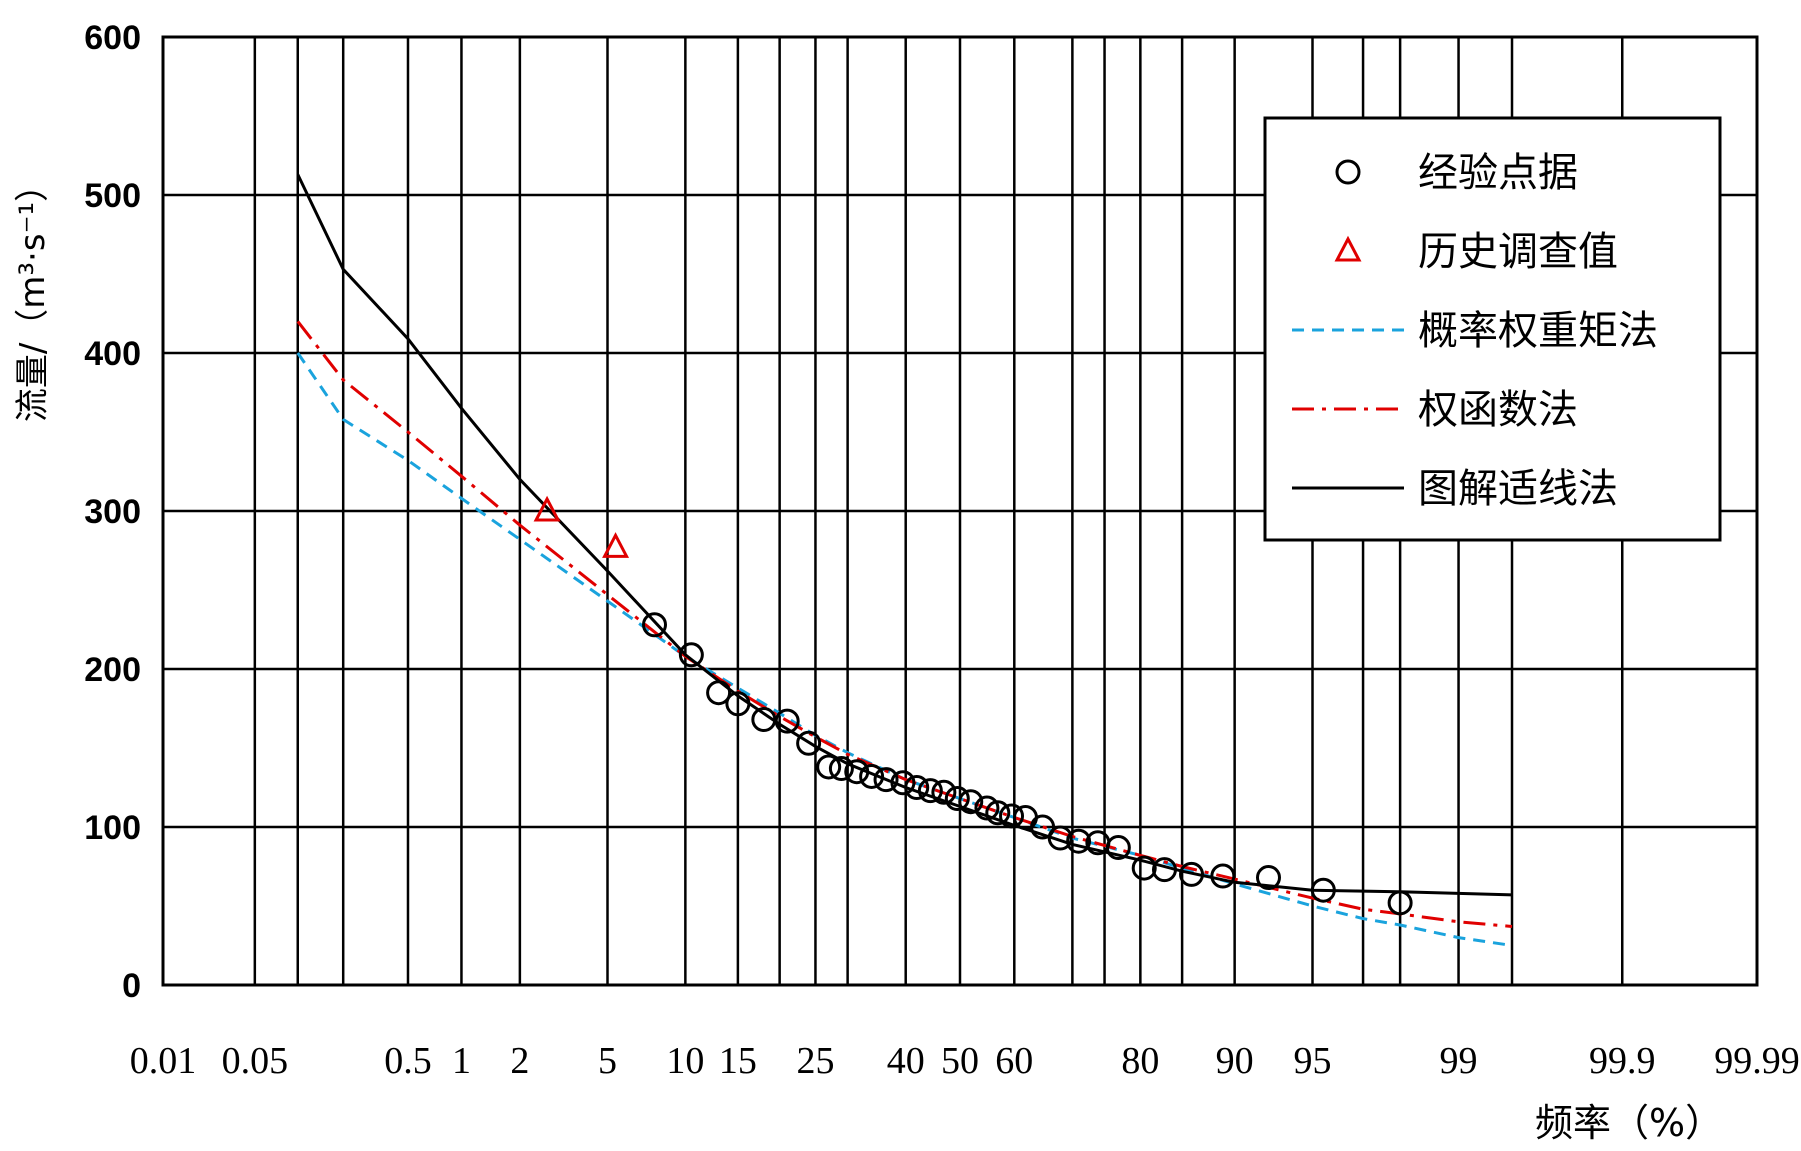 The width and height of the screenshot is (1801, 1151). What do you see at coordinates (815, 1061) in the screenshot?
I see `x-tick-label-8: 25` at bounding box center [815, 1061].